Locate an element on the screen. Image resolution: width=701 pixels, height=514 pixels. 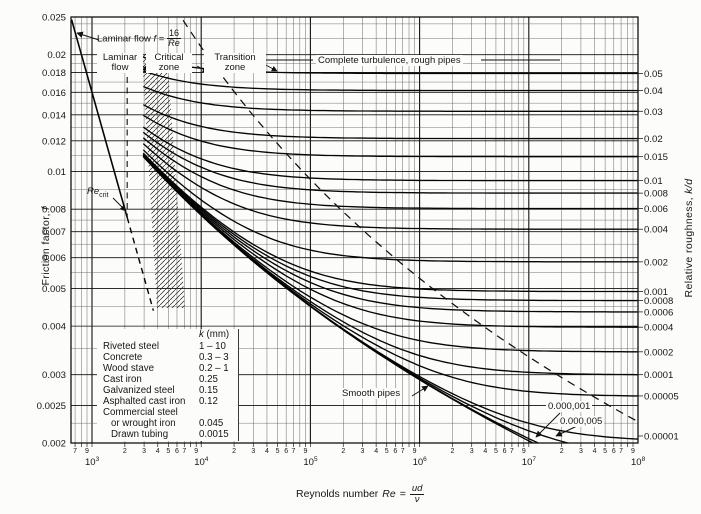
legend-header: k (mm) is located at coordinates (214, 334).